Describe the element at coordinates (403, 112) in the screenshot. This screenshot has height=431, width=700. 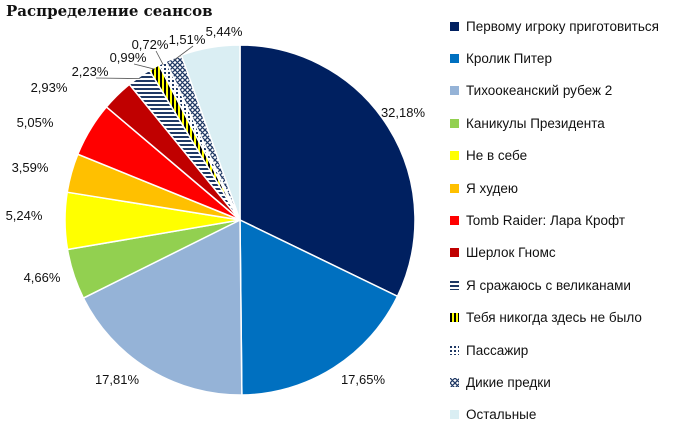
I see `data-label: 32,18%` at that location.